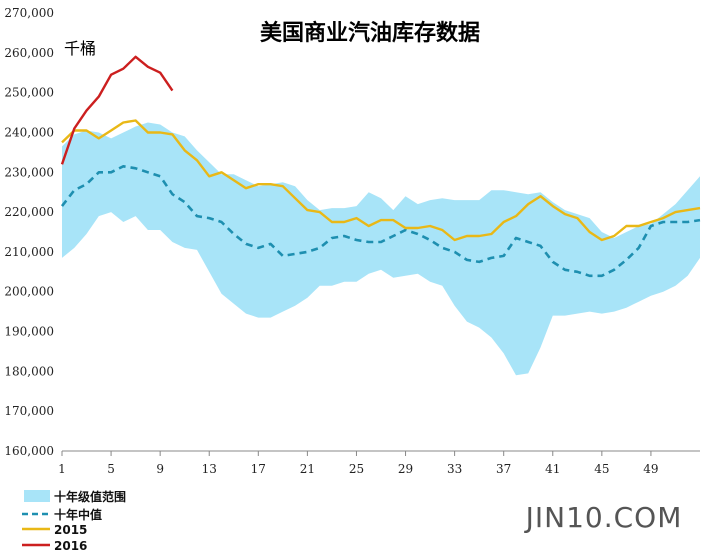  Describe the element at coordinates (29, 292) in the screenshot. I see `y-tick-label: 200,000` at that location.